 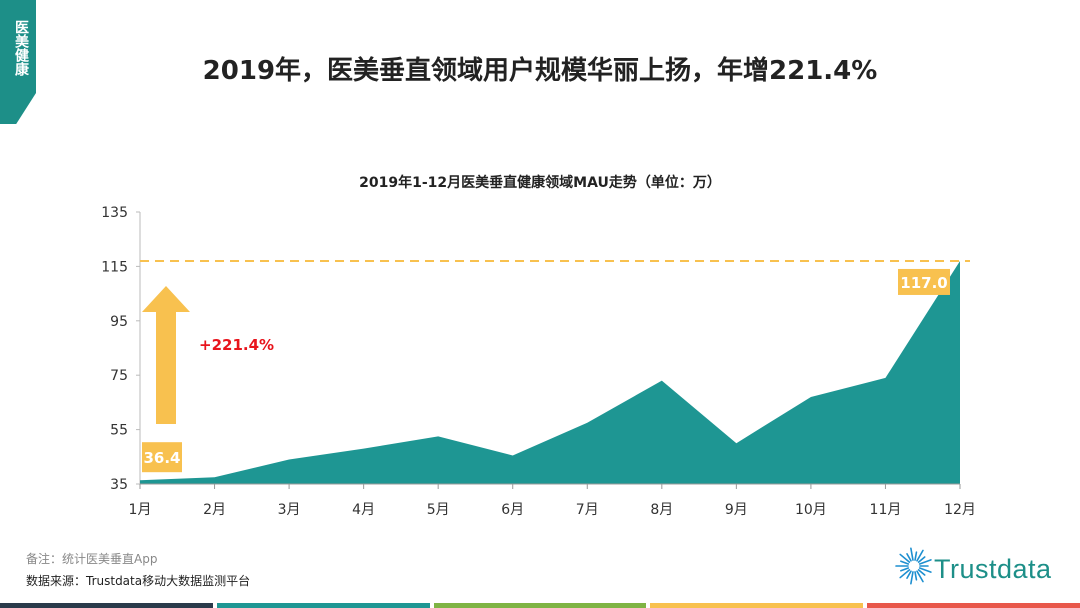 I want to click on growth-arrow-icon, so click(x=166, y=355).